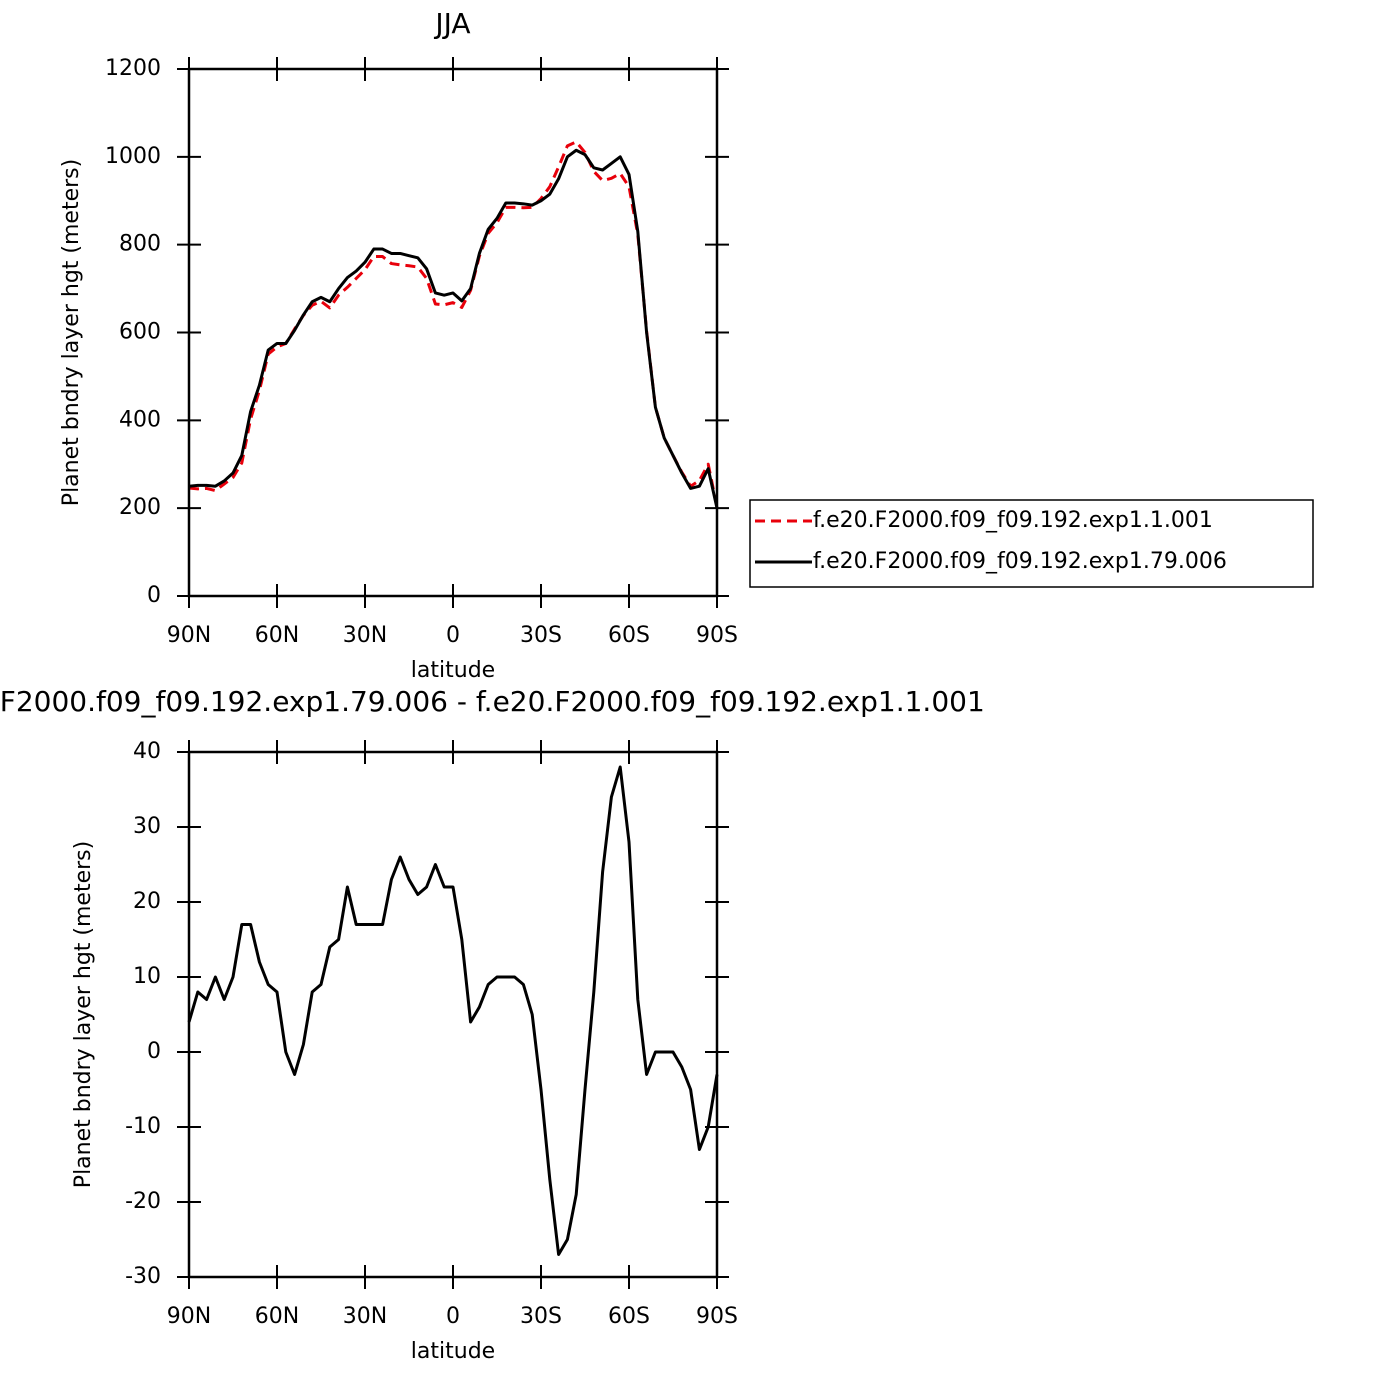 The height and width of the screenshot is (1374, 1374). What do you see at coordinates (147, 901) in the screenshot?
I see `y-tick-label: 20` at bounding box center [147, 901].